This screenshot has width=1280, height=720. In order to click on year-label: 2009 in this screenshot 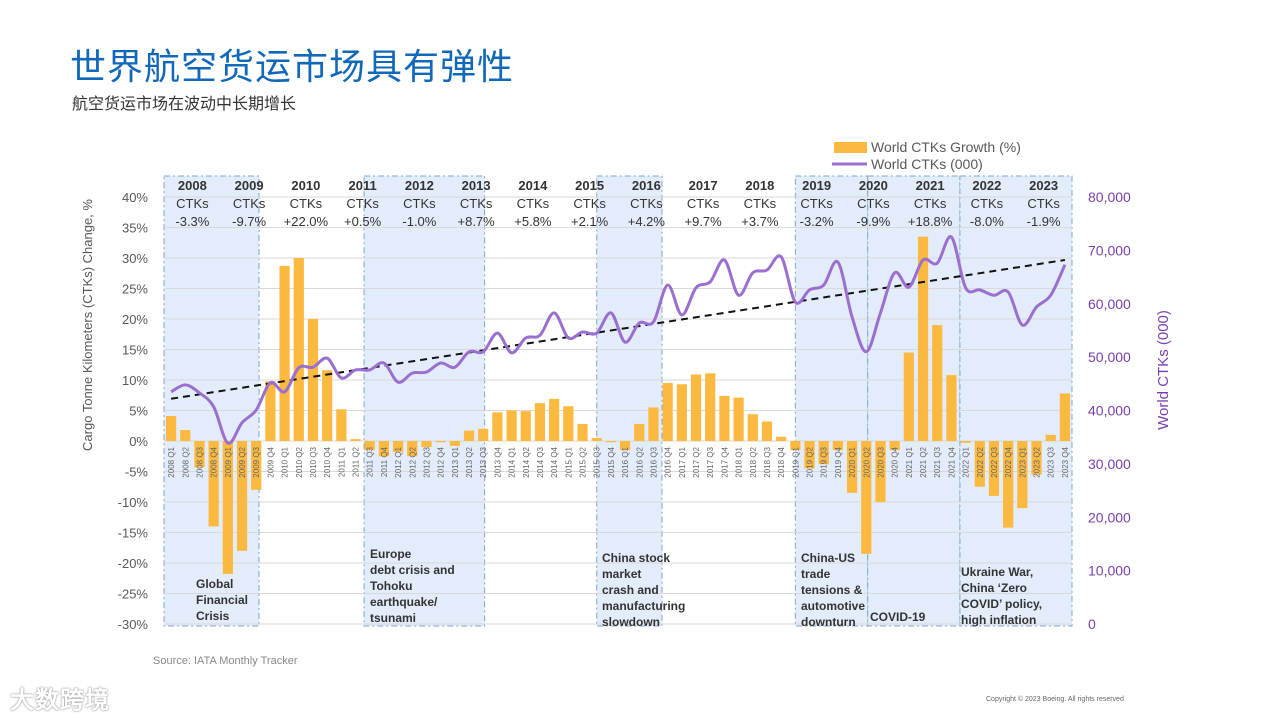, I will do `click(249, 185)`.